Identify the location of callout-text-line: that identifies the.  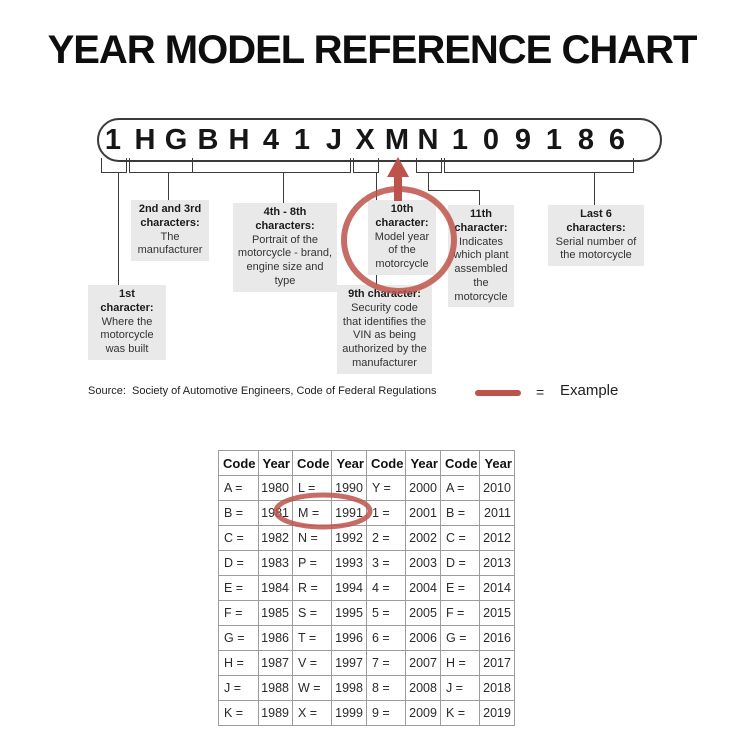
(384, 321).